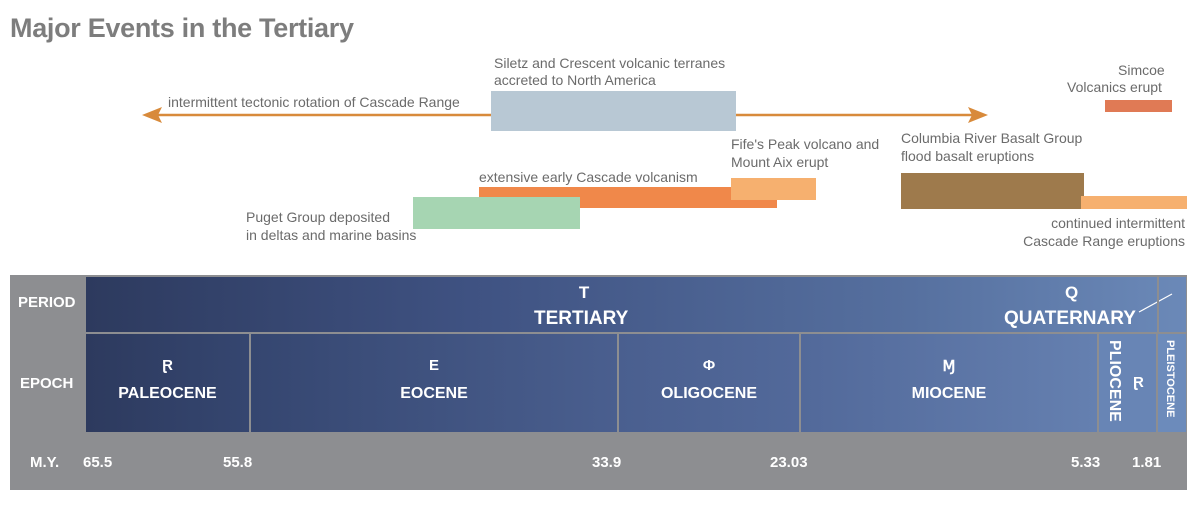 The image size is (1200, 507). I want to click on pliocene-symbol: Ɽ, so click(1138, 382).